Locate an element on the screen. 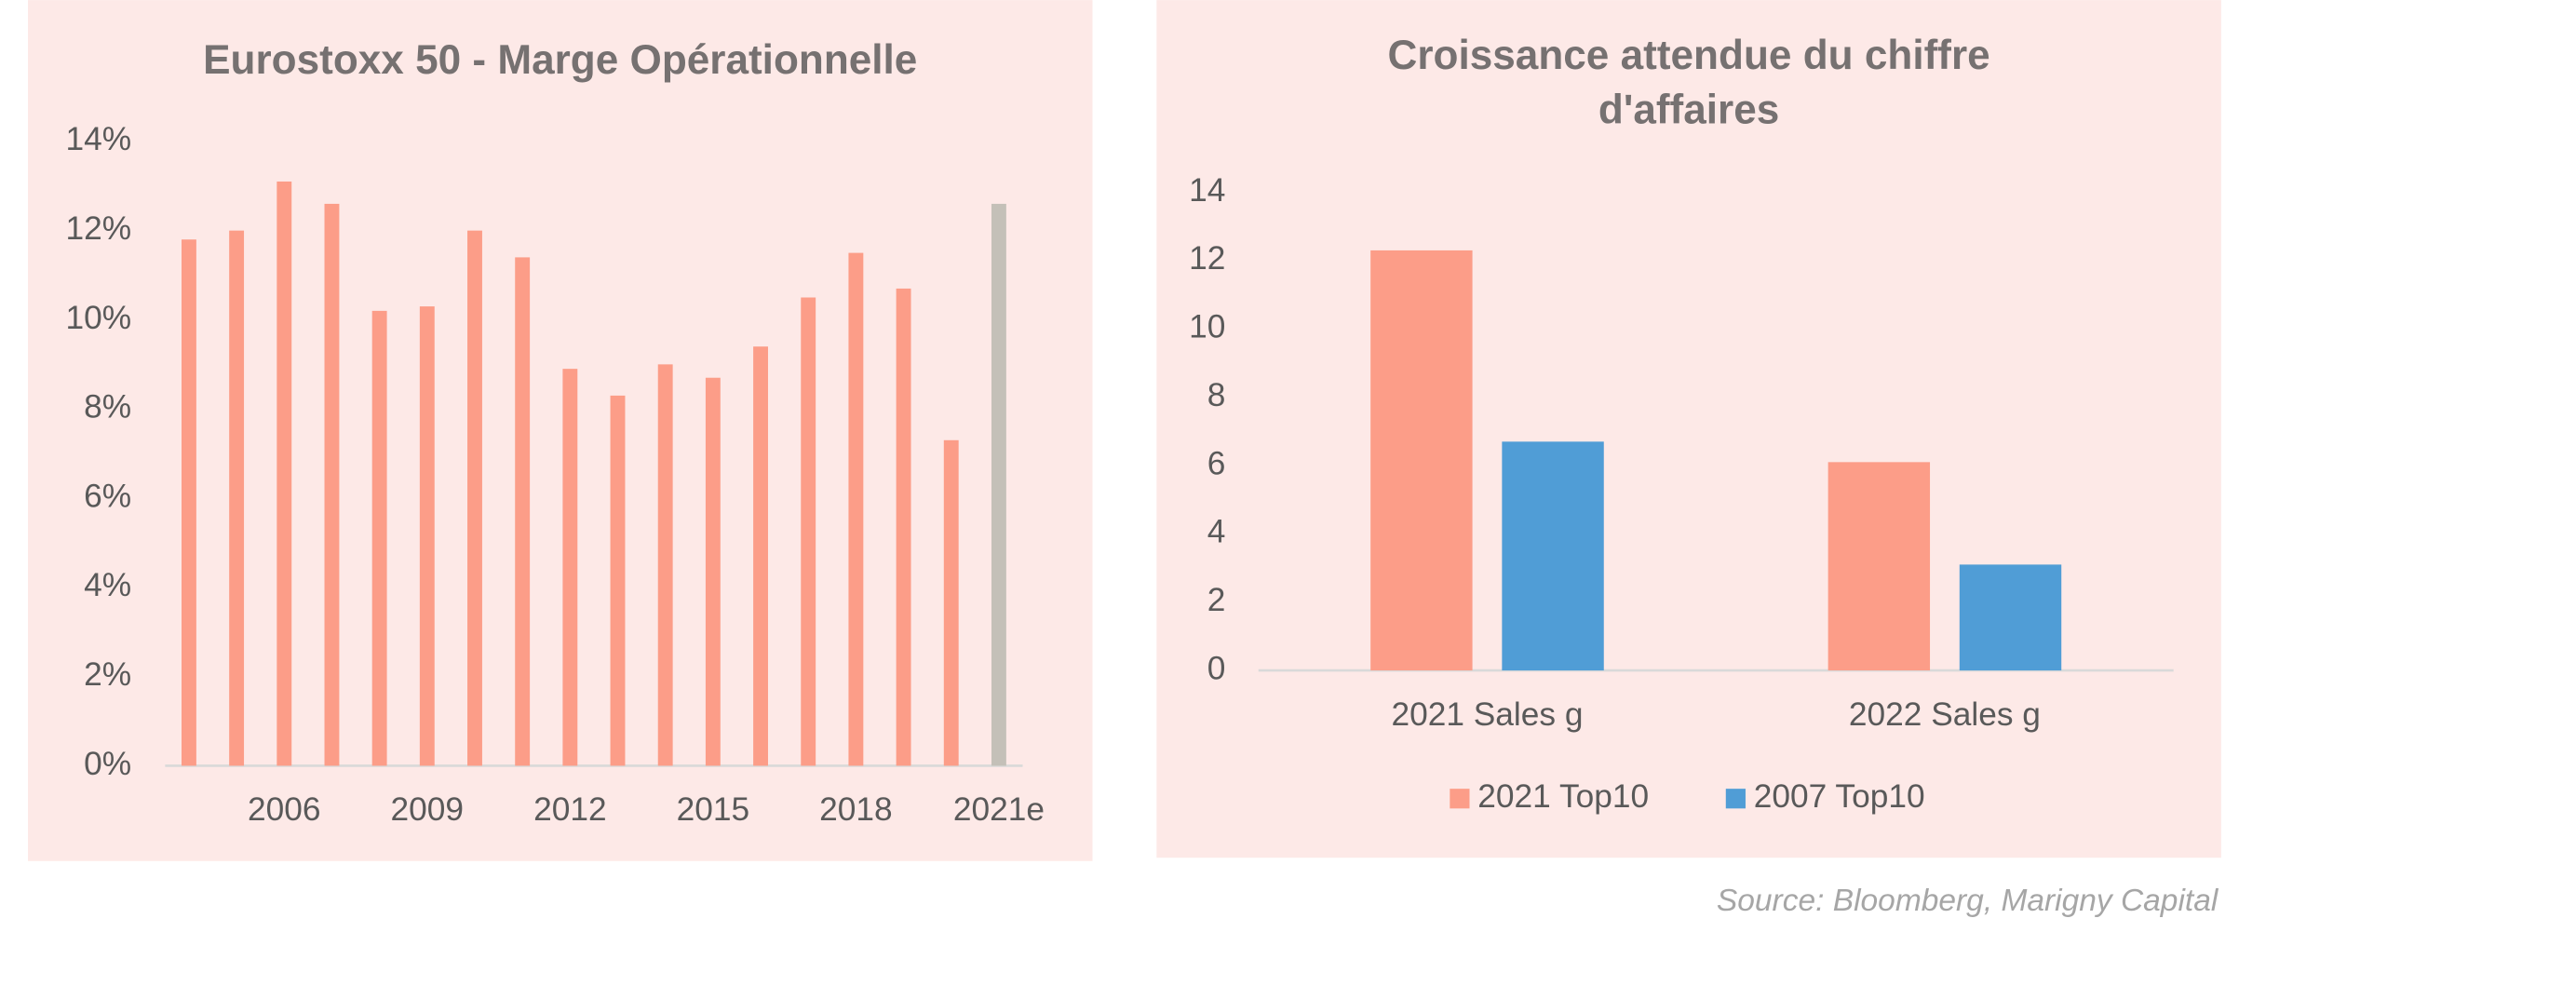 This screenshot has height=986, width=2576. y-tick-label: 4% is located at coordinates (107, 585).